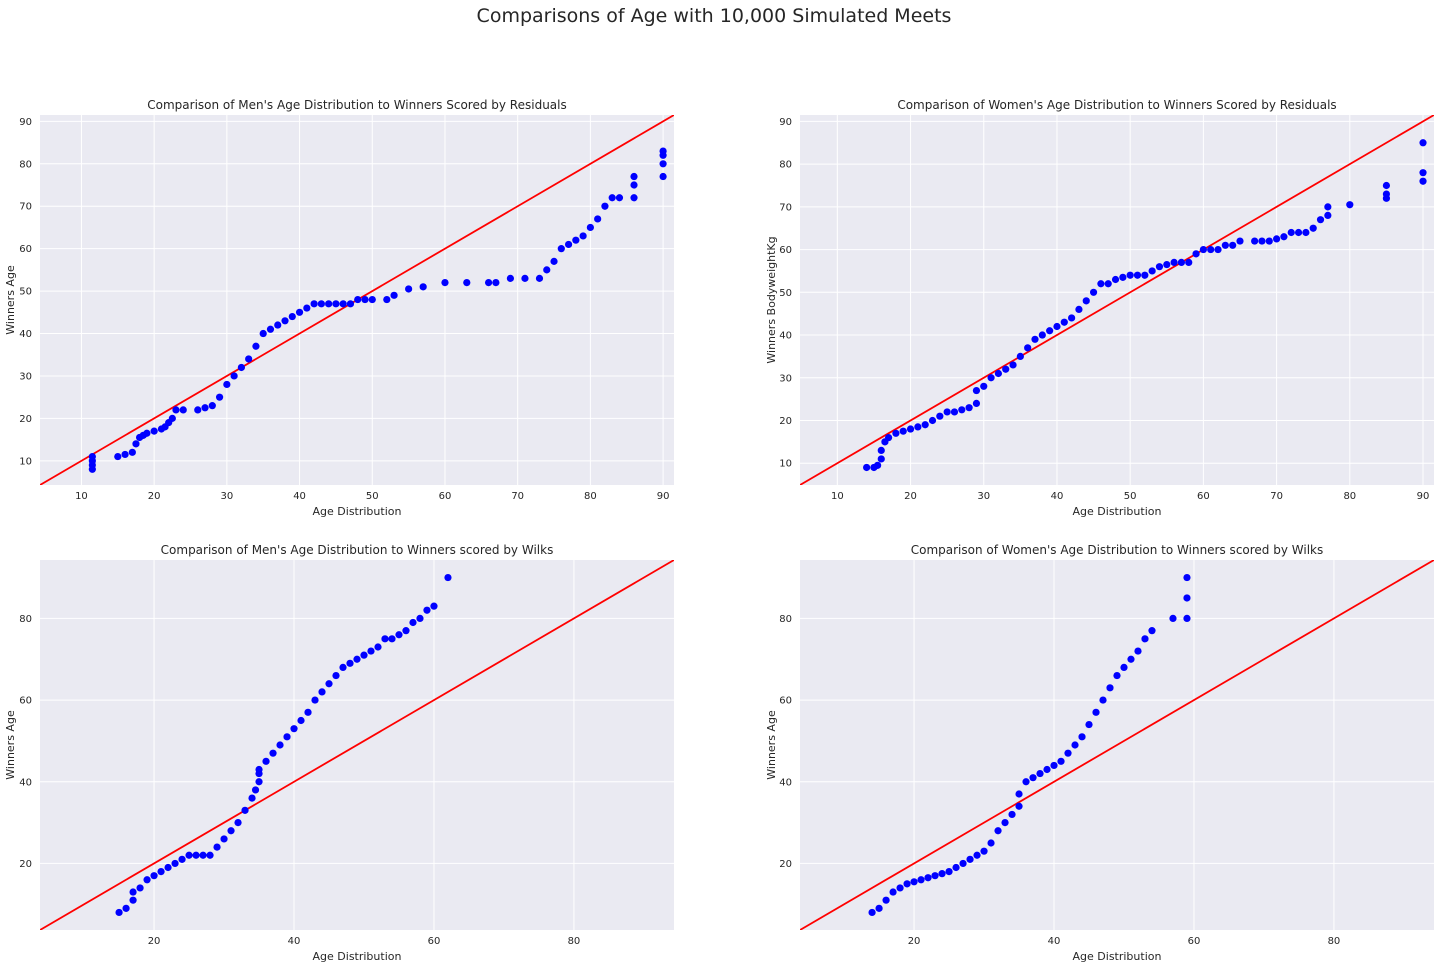 The height and width of the screenshot is (968, 1441). Describe the element at coordinates (445, 496) in the screenshot. I see `x-tick-label: 60` at that location.